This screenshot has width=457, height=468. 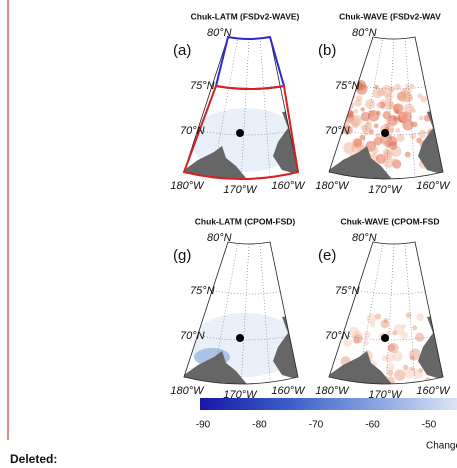 I want to click on colorbar-tick: -70, so click(x=316, y=425).